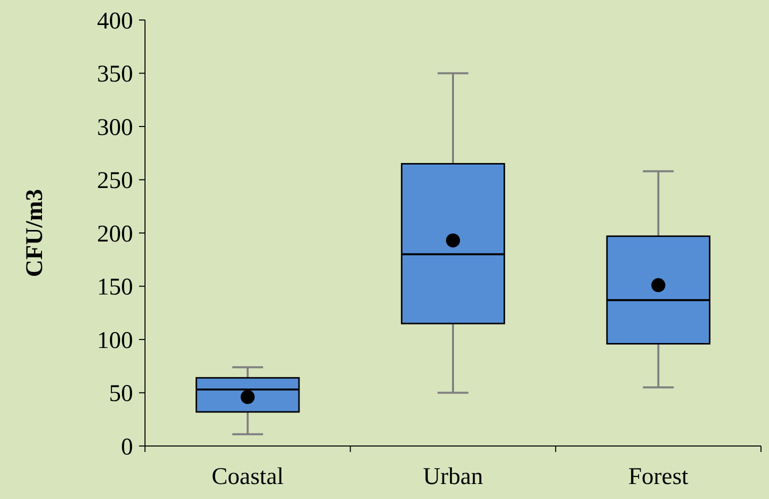  What do you see at coordinates (115, 341) in the screenshot?
I see `y-tick-label: 100` at bounding box center [115, 341].